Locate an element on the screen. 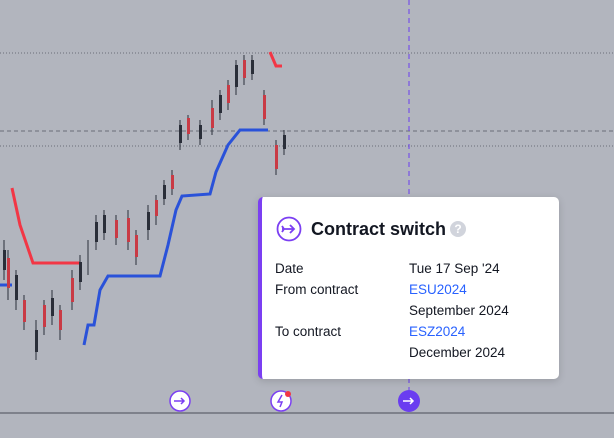 The width and height of the screenshot is (614, 438). row-label: From contract is located at coordinates (317, 289).